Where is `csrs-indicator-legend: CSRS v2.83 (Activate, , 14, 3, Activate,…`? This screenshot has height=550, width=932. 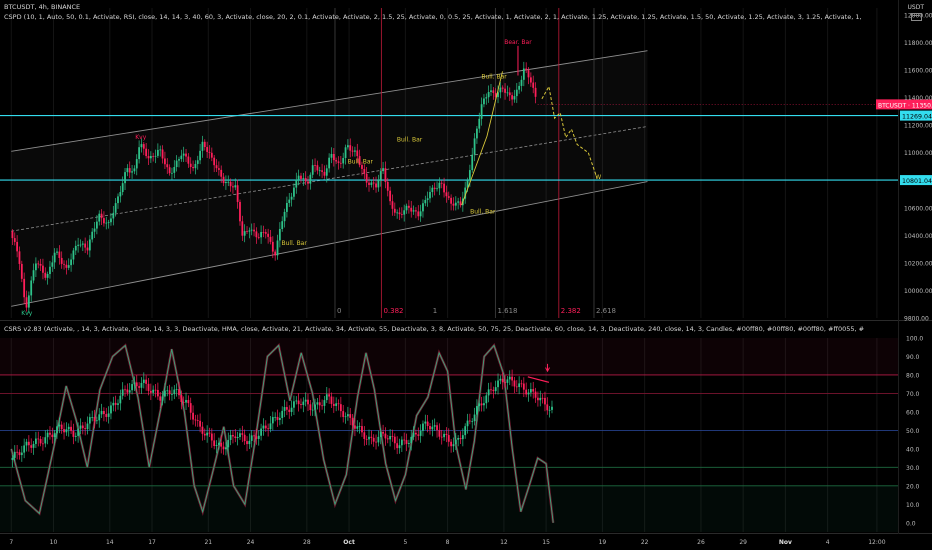
csrs-indicator-legend: CSRS v2.83 (Activate, , 14, 3, Activate,… is located at coordinates (434, 329).